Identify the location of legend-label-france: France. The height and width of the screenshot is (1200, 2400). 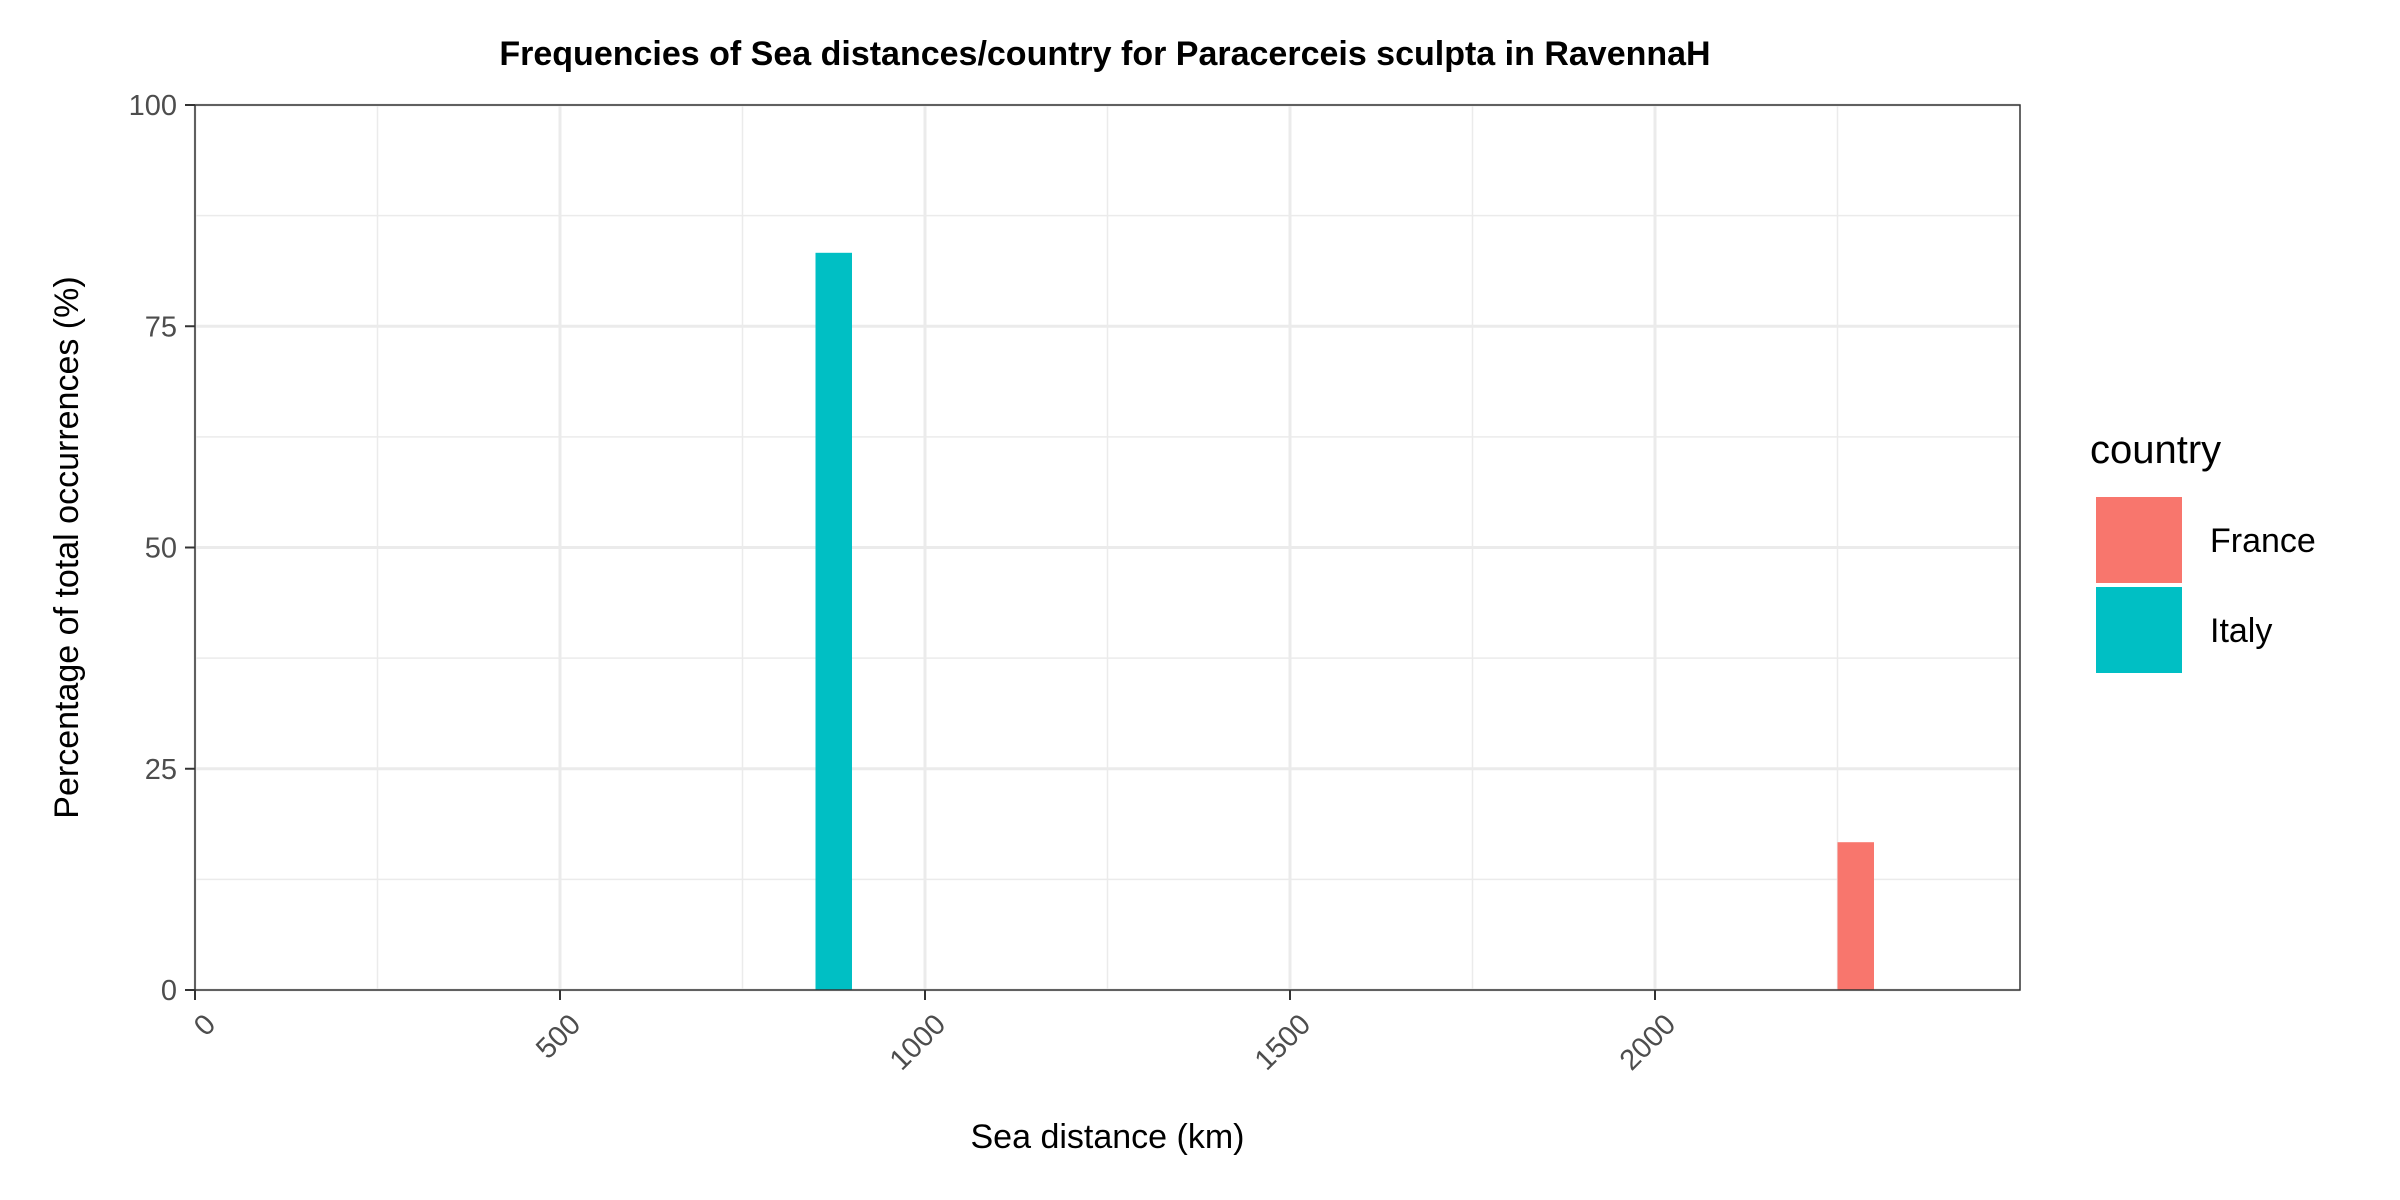
(2263, 541).